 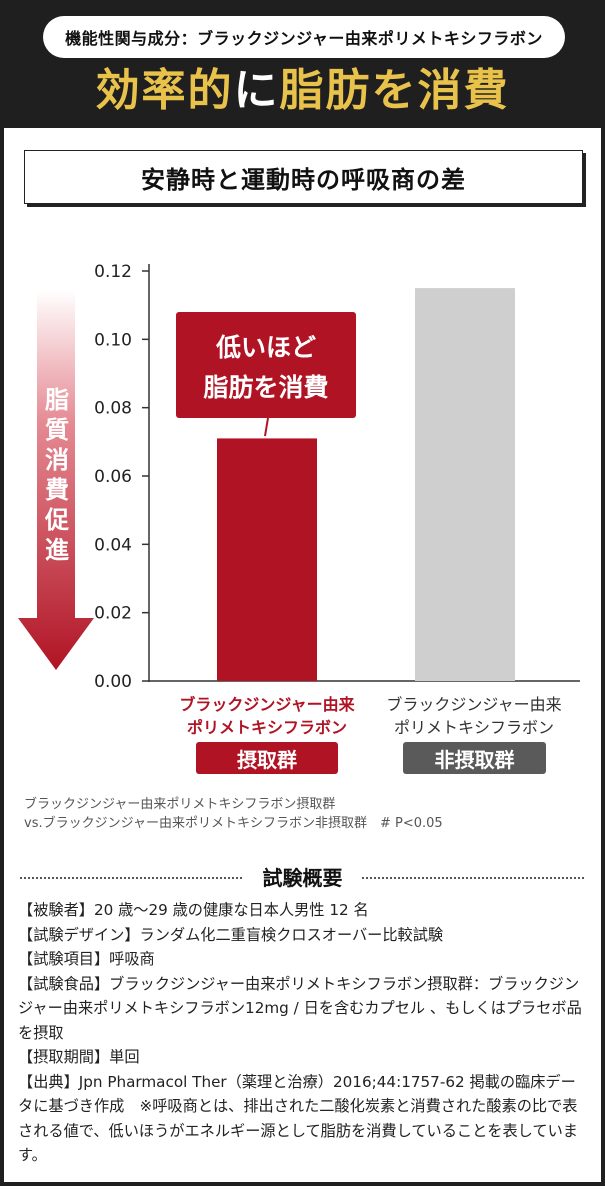 I want to click on bar-non-intake-group, so click(x=465, y=484).